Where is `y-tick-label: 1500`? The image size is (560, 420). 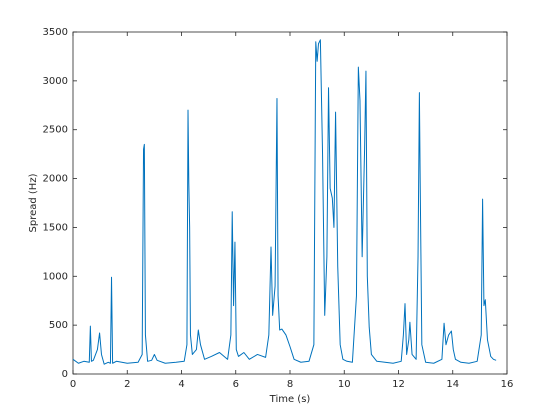 y-tick-label: 1500 is located at coordinates (55, 227).